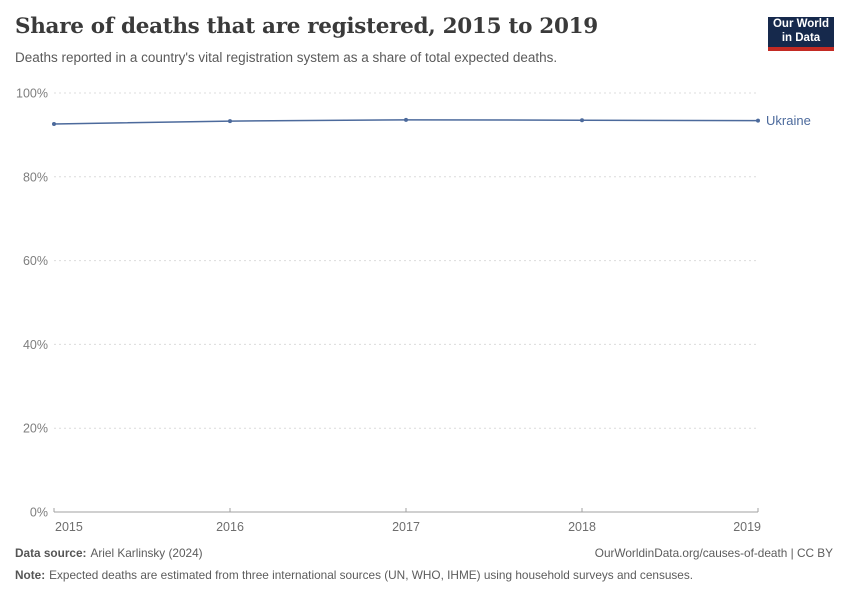 The height and width of the screenshot is (600, 850). I want to click on y-tick-label: 0%, so click(39, 513).